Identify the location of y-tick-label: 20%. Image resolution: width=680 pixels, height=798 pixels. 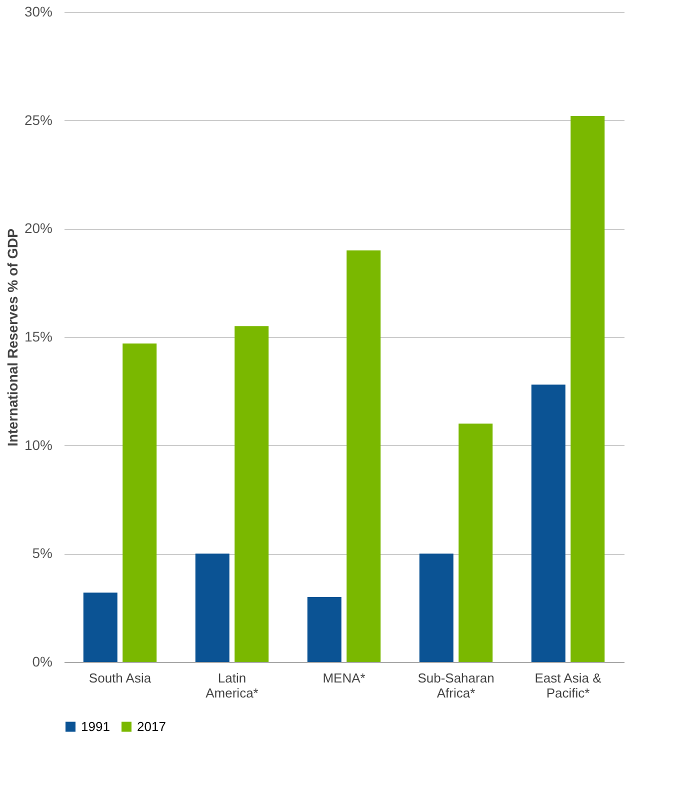
(38, 228).